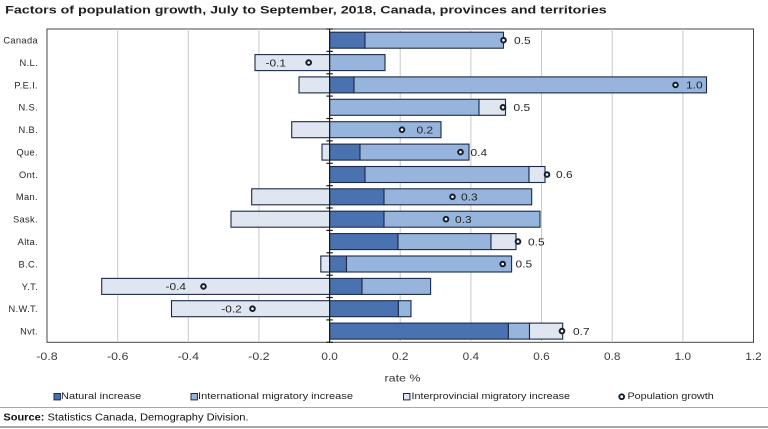 The image size is (768, 429). Describe the element at coordinates (117, 357) in the screenshot. I see `svg-text: -0.6` at that location.